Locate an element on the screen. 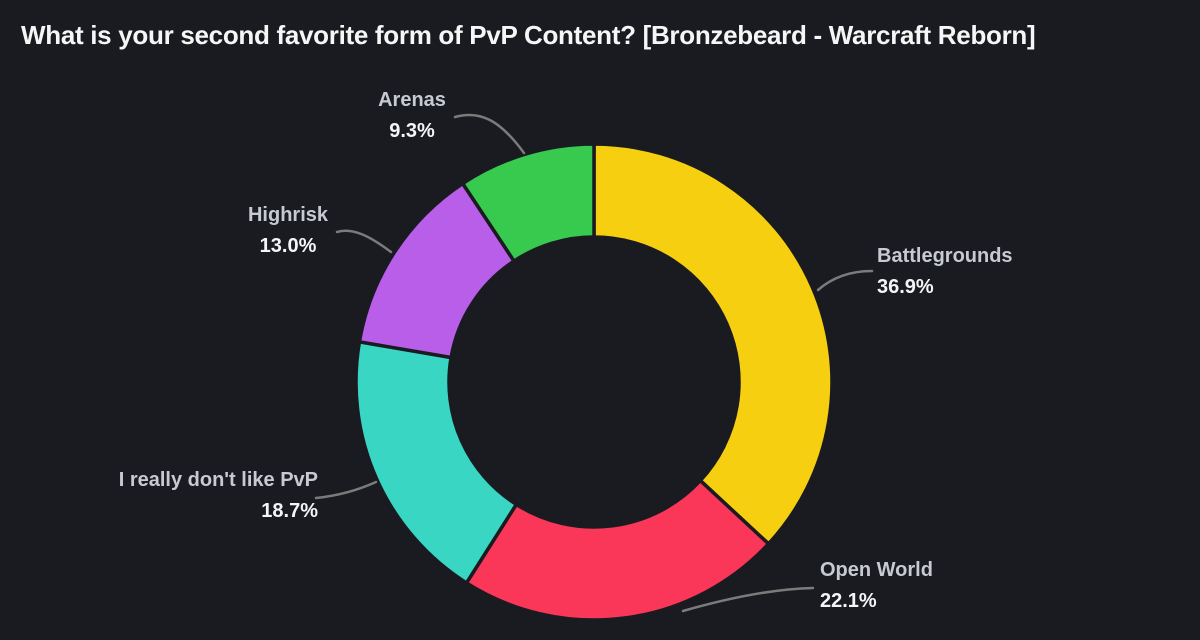  slice-percent-battlegrounds: 36.9% is located at coordinates (905, 287).